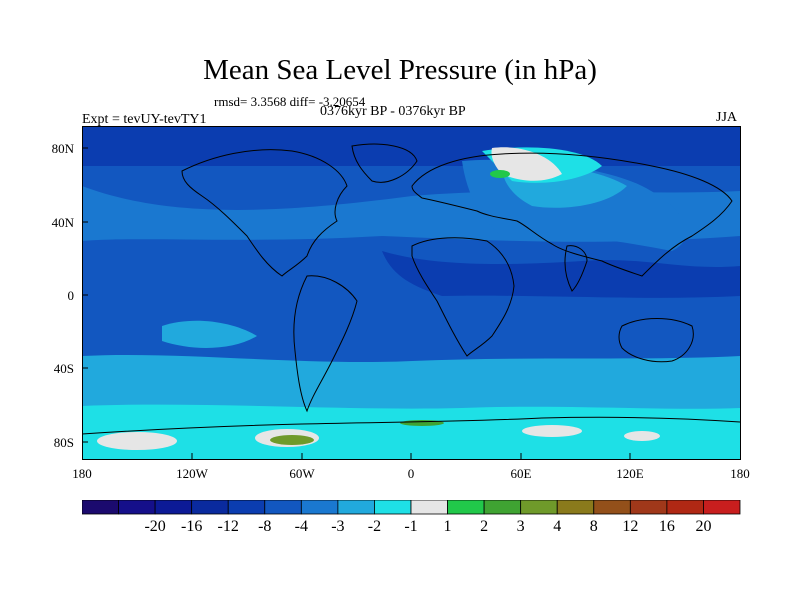 This screenshot has width=800, height=600. Describe the element at coordinates (656, 340) in the screenshot. I see `australia-coast` at that location.